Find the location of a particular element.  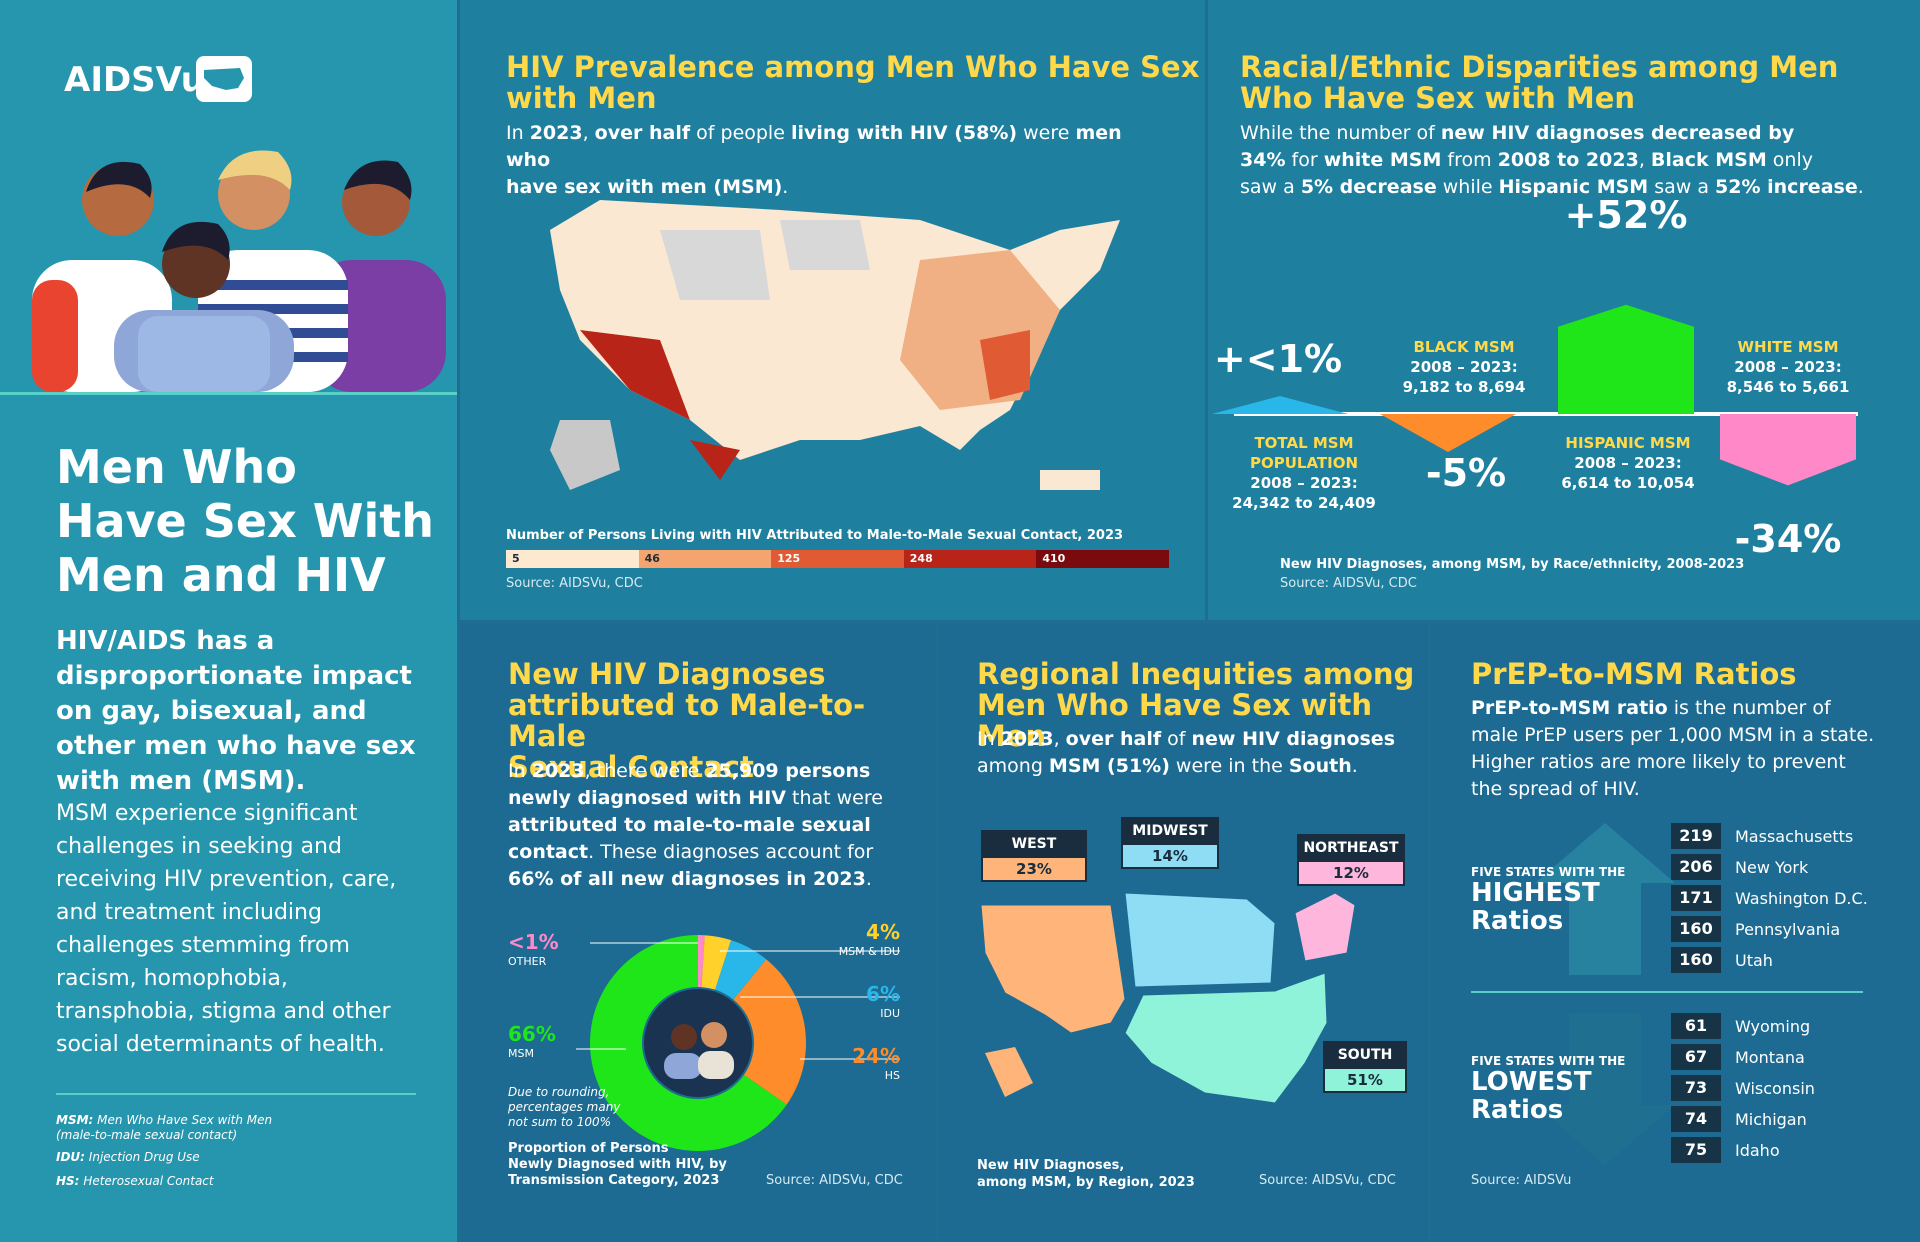

ratio-row: 73 Wisconsin is located at coordinates (1743, 1088).